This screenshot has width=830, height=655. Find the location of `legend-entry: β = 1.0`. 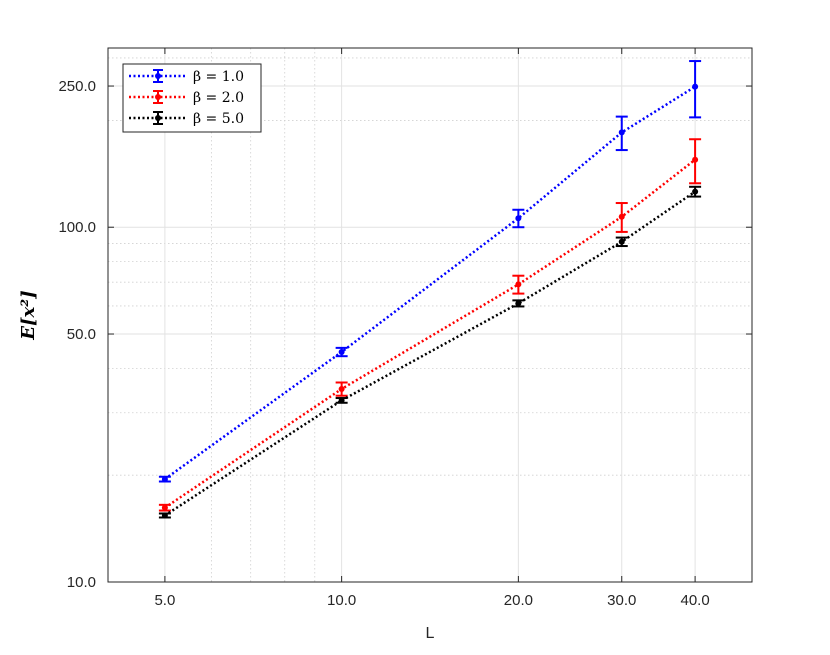

legend-entry: β = 1.0 is located at coordinates (186, 77).